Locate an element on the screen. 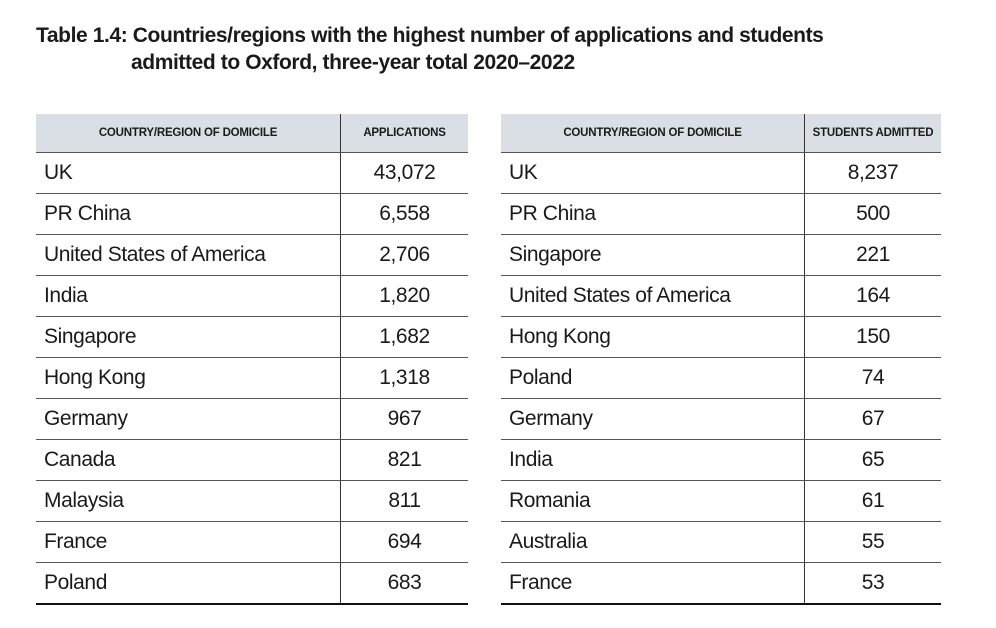  table-row: Germany 967 is located at coordinates (252, 419).